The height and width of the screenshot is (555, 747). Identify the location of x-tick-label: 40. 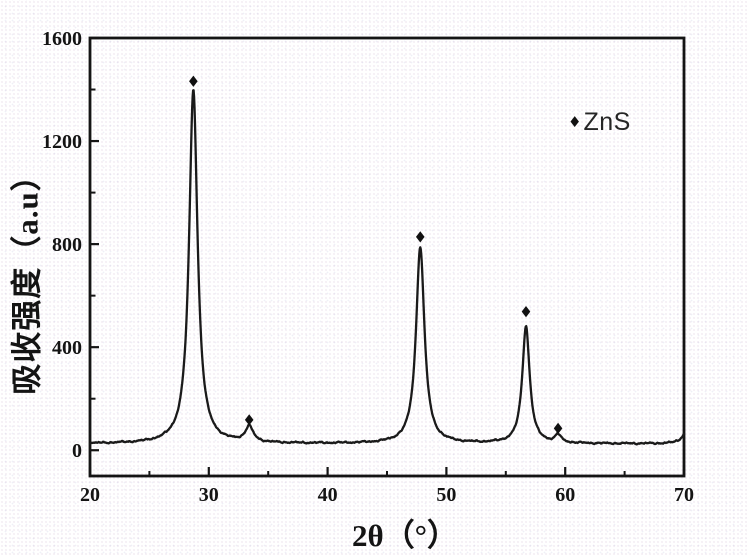
(328, 495).